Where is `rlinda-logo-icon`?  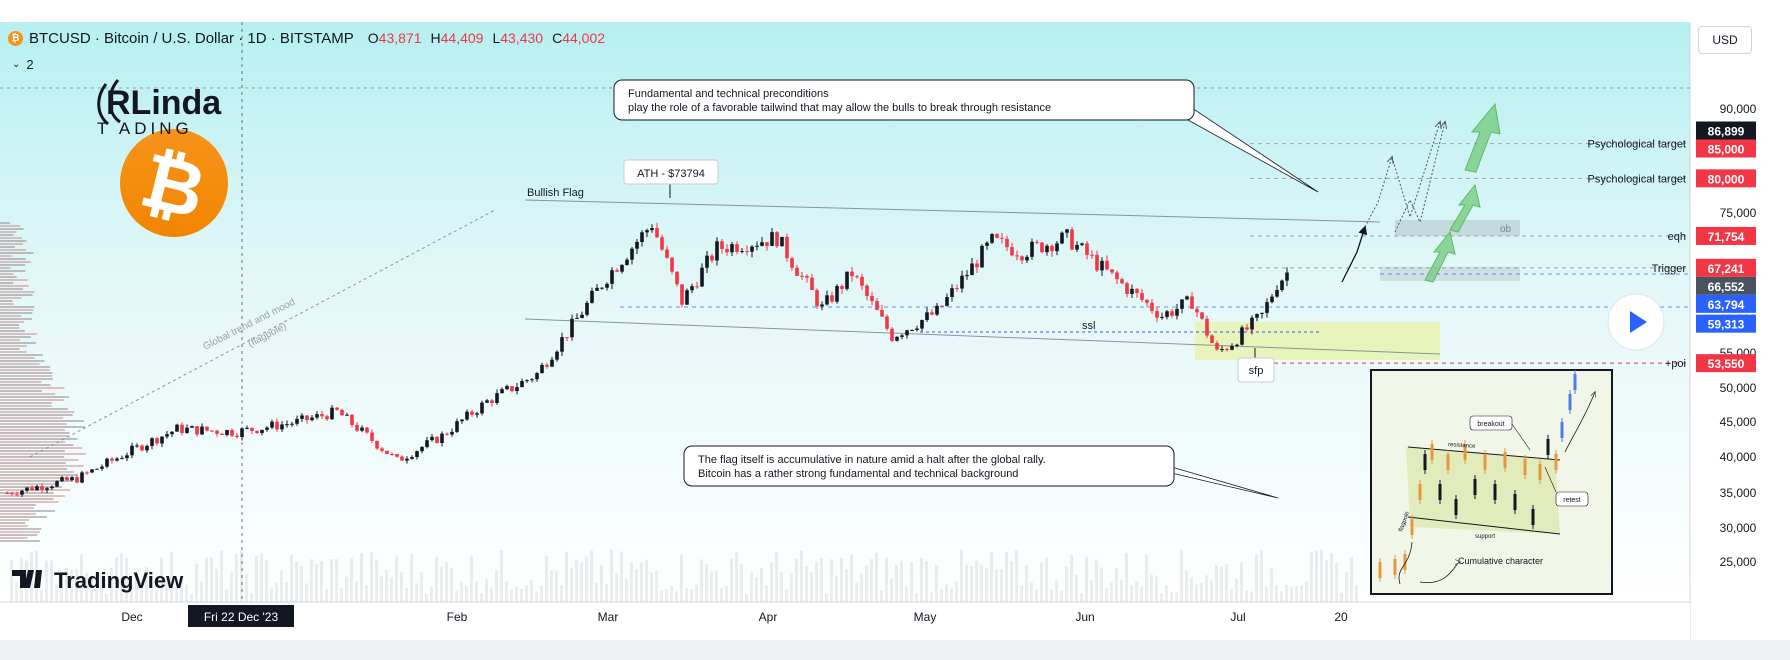
rlinda-logo-icon is located at coordinates (109, 102).